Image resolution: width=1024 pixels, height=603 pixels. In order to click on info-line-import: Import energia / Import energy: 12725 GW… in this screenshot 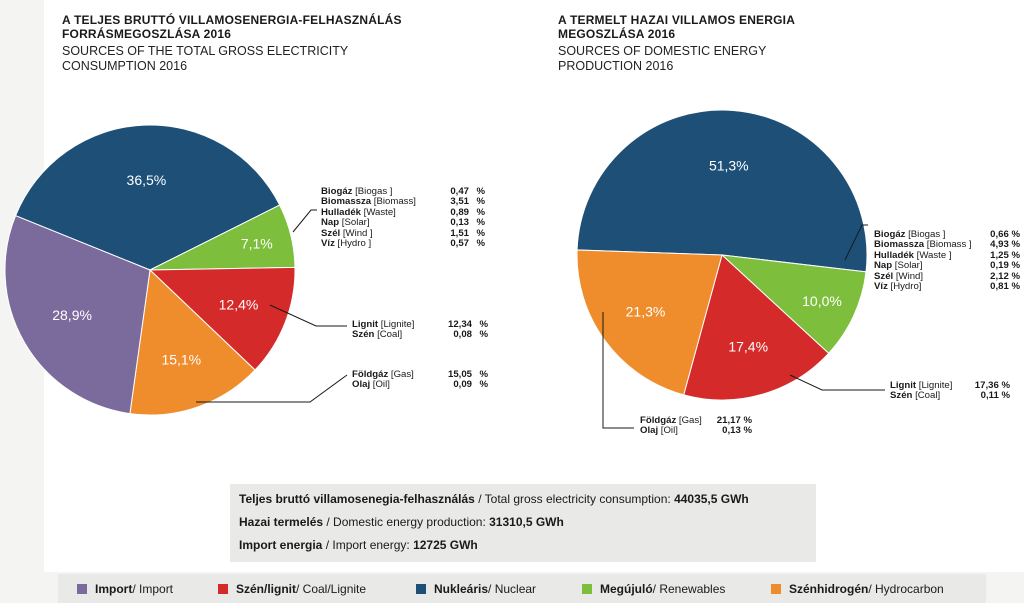, I will do `click(358, 545)`.